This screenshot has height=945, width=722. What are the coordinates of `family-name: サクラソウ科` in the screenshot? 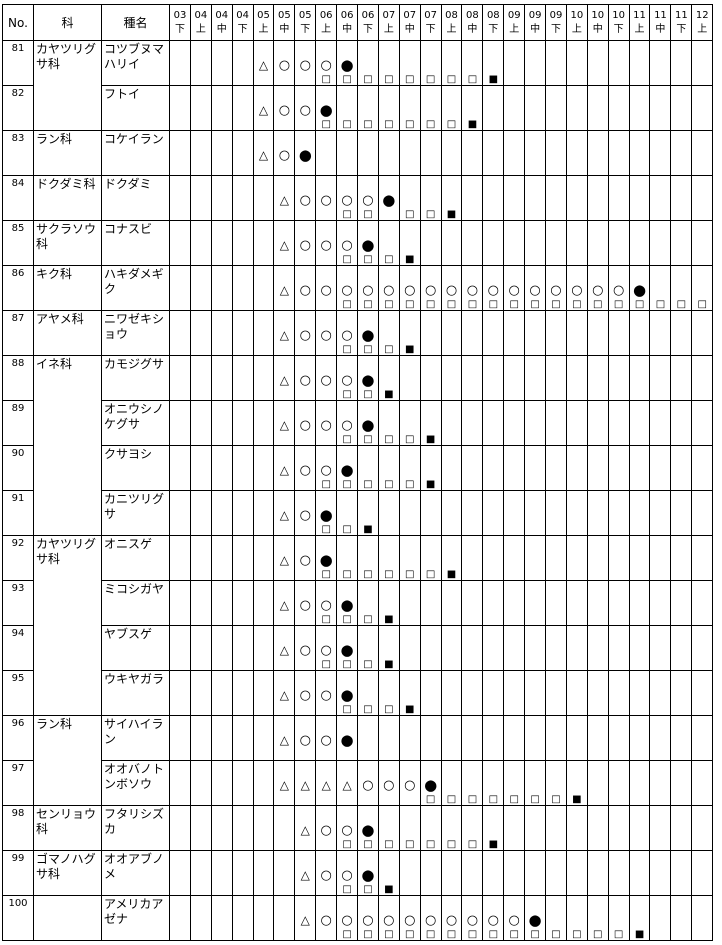 It's located at (67, 243).